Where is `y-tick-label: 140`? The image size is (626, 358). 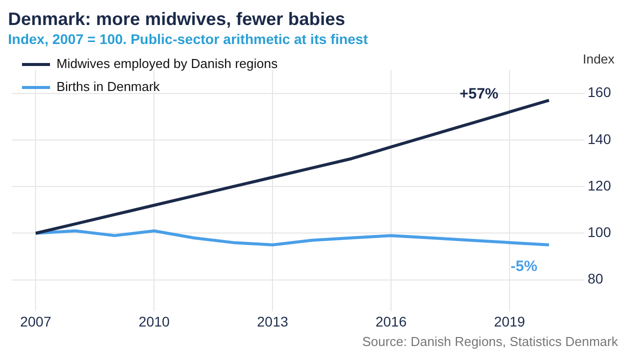 y-tick-label: 140 is located at coordinates (600, 138).